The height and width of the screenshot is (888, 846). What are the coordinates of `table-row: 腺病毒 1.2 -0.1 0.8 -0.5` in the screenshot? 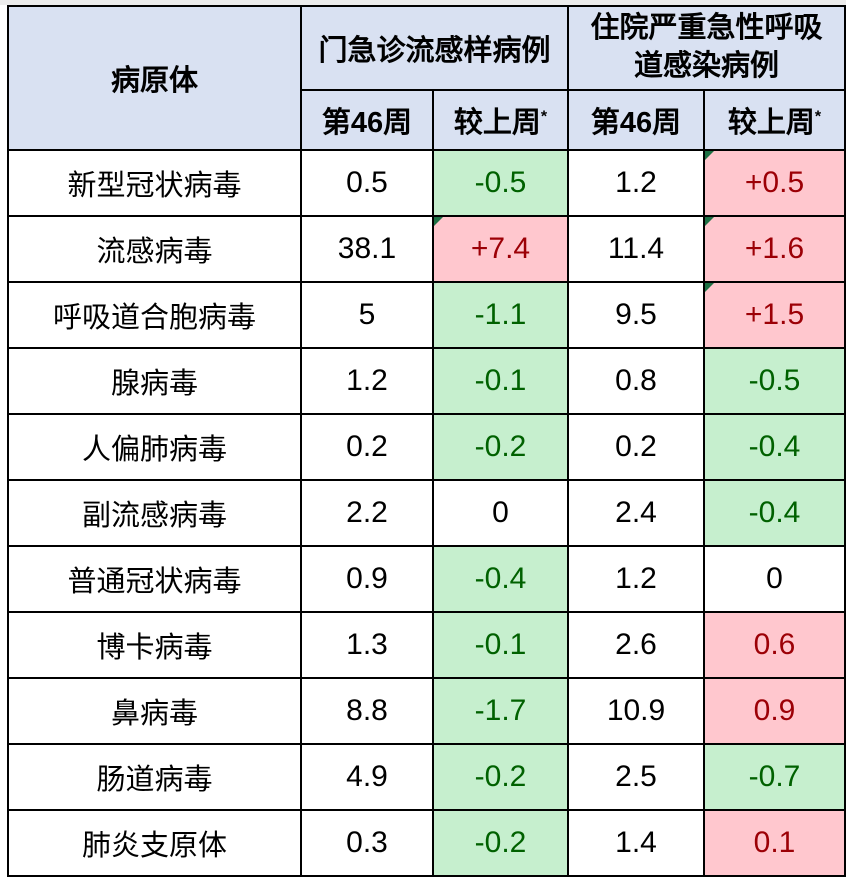 It's located at (426, 381).